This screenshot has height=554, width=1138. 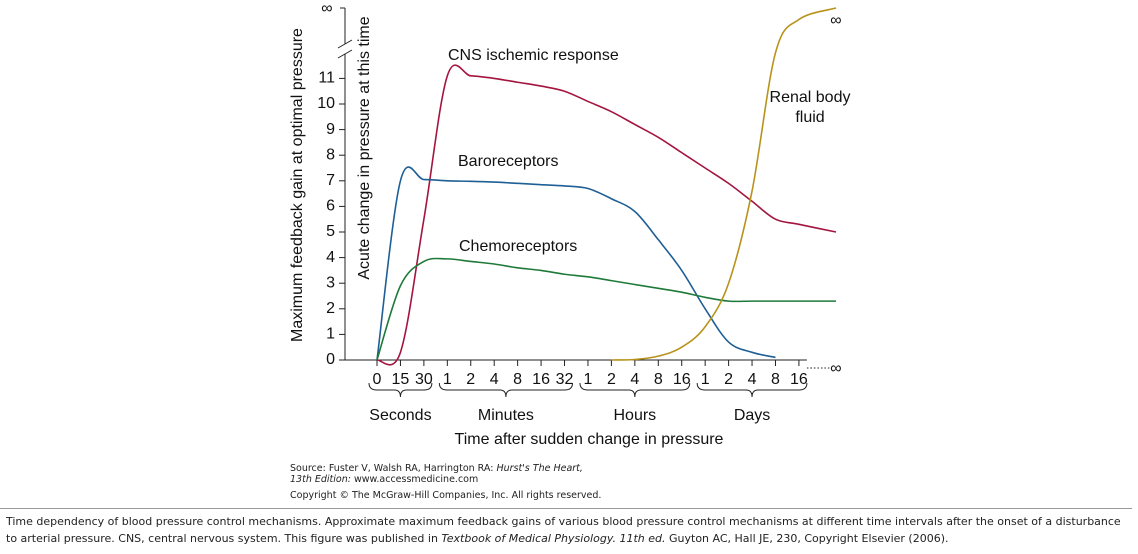 I want to click on caption-book: Textbook of Medical Physiology. 11th ed., so click(x=553, y=538).